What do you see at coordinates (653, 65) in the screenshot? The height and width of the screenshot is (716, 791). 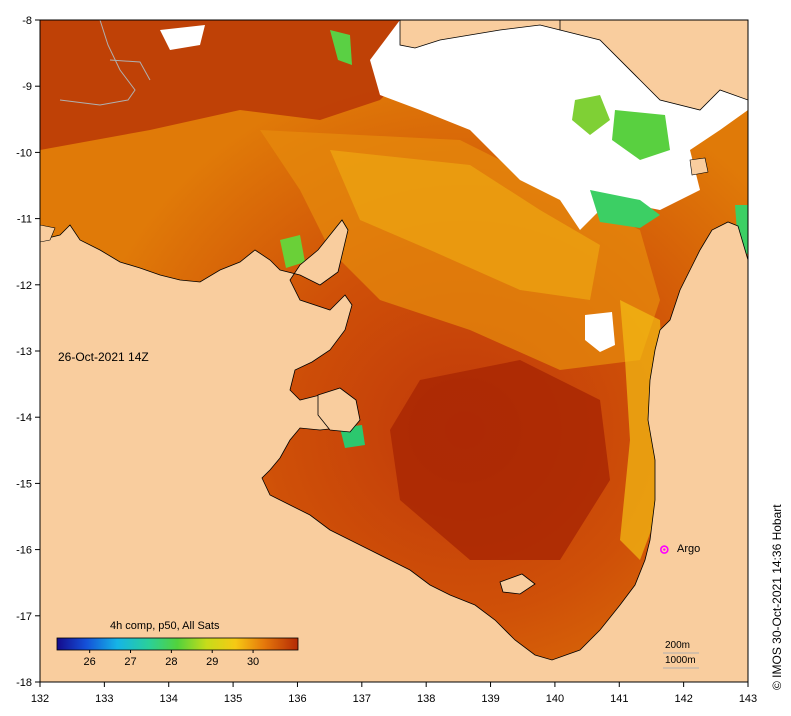 I see `land-new-guinea-east` at bounding box center [653, 65].